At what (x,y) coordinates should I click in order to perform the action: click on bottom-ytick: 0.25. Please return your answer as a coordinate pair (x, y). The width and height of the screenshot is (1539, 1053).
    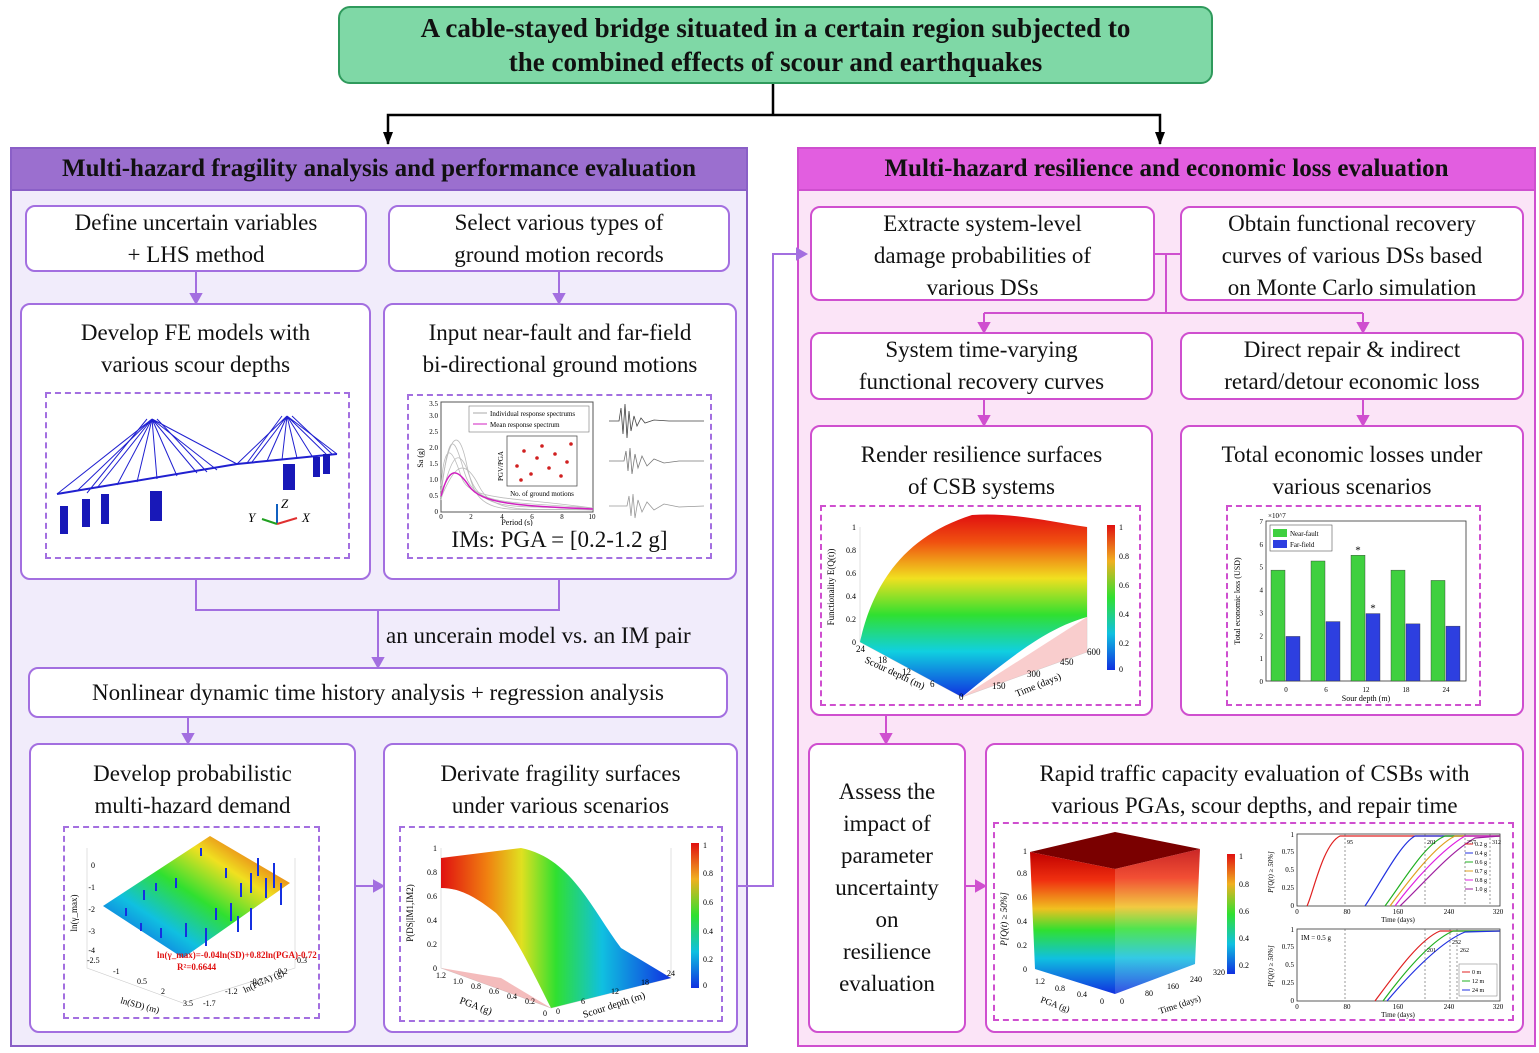
    Looking at the image, I should click on (1288, 983).